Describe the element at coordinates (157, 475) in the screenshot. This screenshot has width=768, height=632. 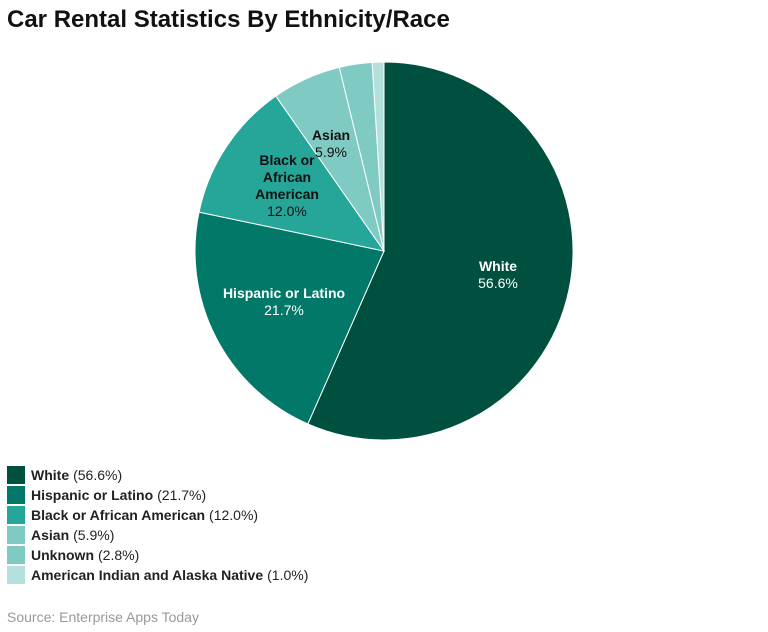
I see `legend-item: White (56.6%)` at that location.